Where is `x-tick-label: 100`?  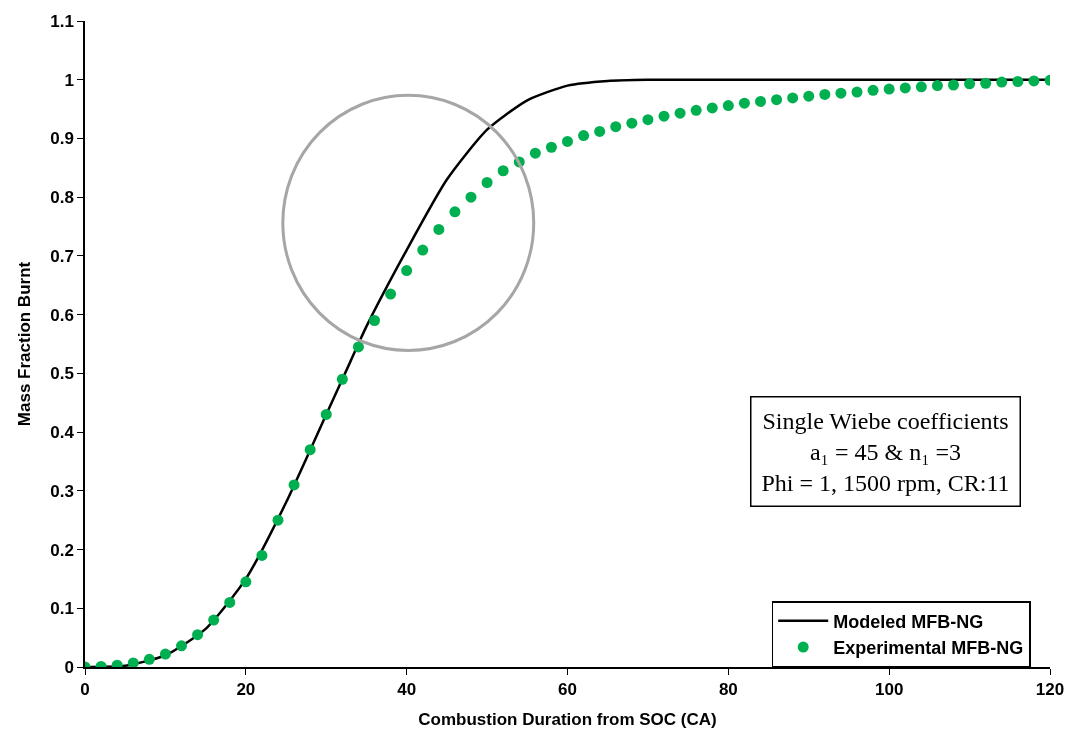
x-tick-label: 100 is located at coordinates (889, 690).